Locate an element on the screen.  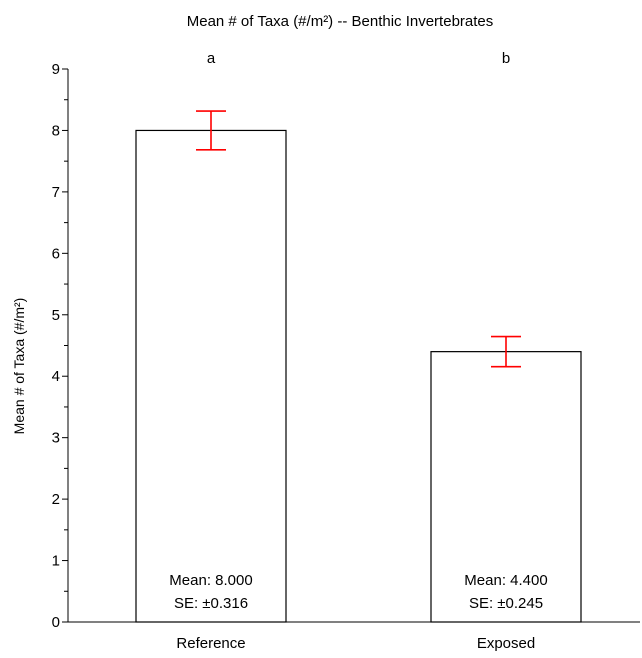
x-category-label: Reference is located at coordinates (210, 643).